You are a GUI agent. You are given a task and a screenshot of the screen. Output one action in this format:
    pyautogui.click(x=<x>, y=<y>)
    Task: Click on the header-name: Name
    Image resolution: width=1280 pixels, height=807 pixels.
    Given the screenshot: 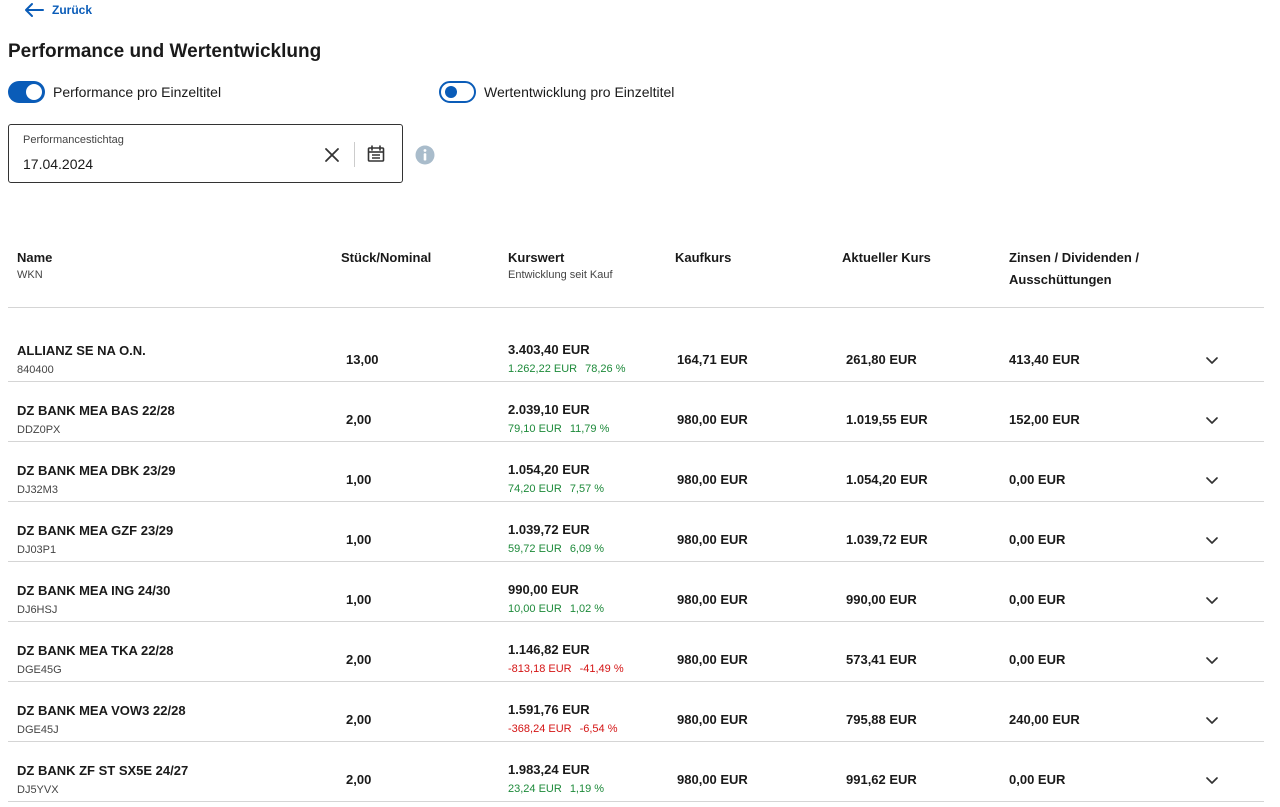 What is the action you would take?
    pyautogui.click(x=35, y=257)
    